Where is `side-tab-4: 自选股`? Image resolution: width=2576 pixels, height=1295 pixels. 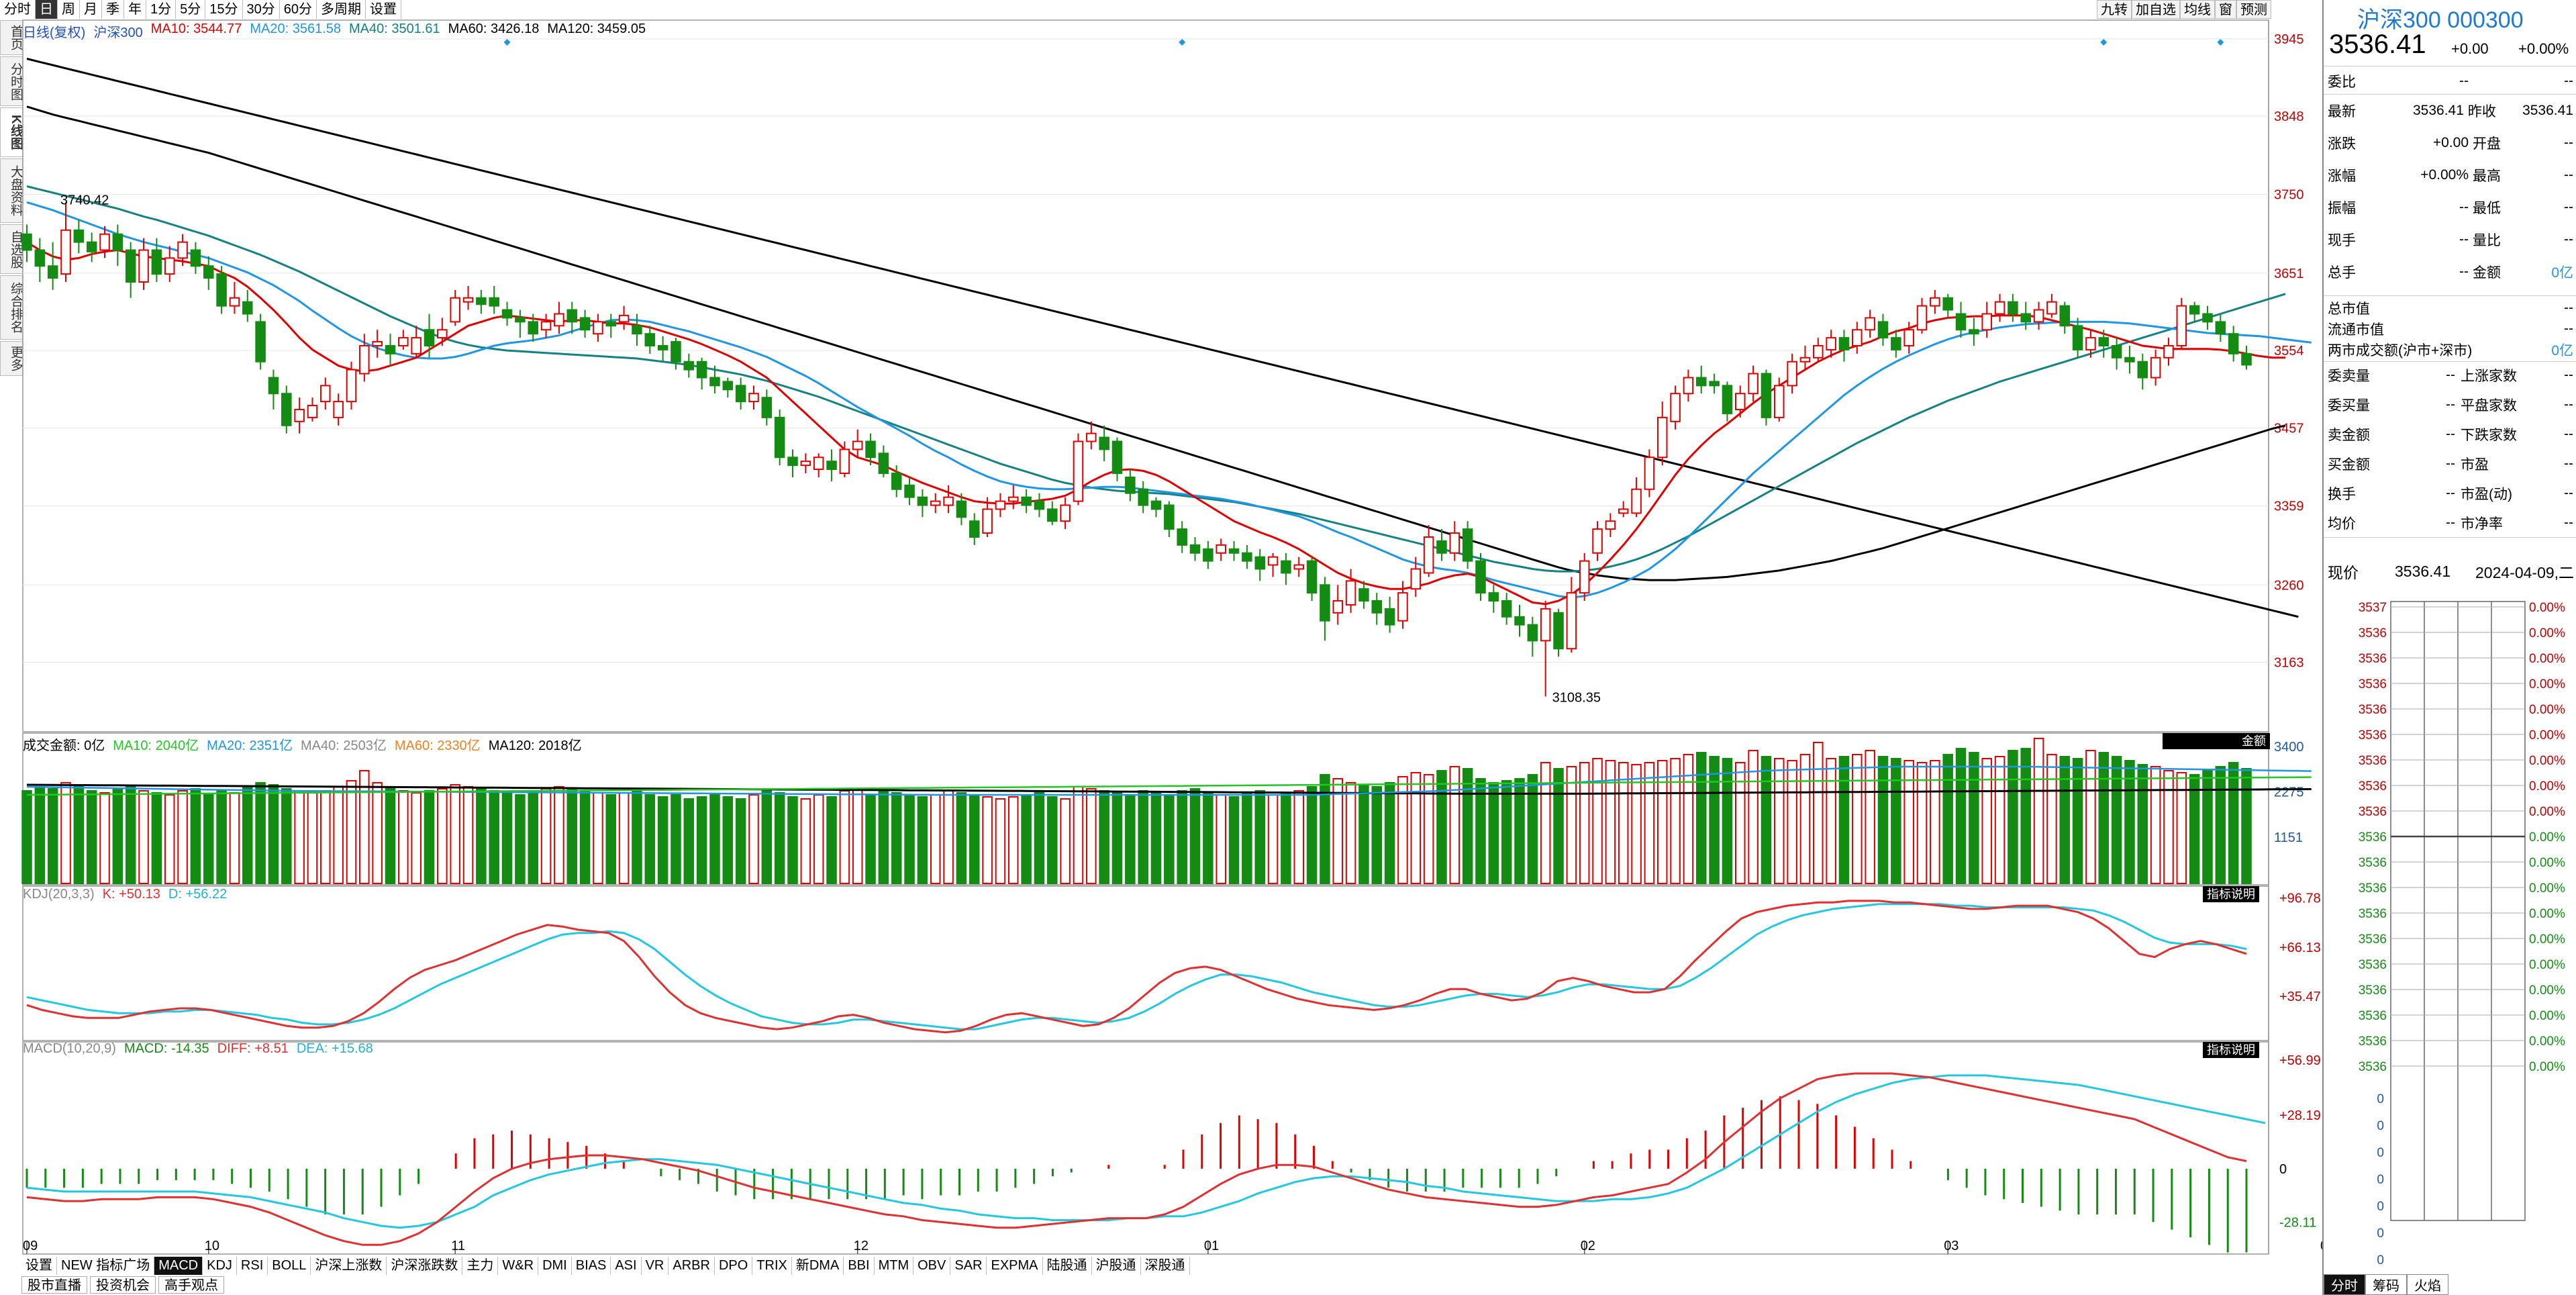
side-tab-4: 自选股 is located at coordinates (11, 249).